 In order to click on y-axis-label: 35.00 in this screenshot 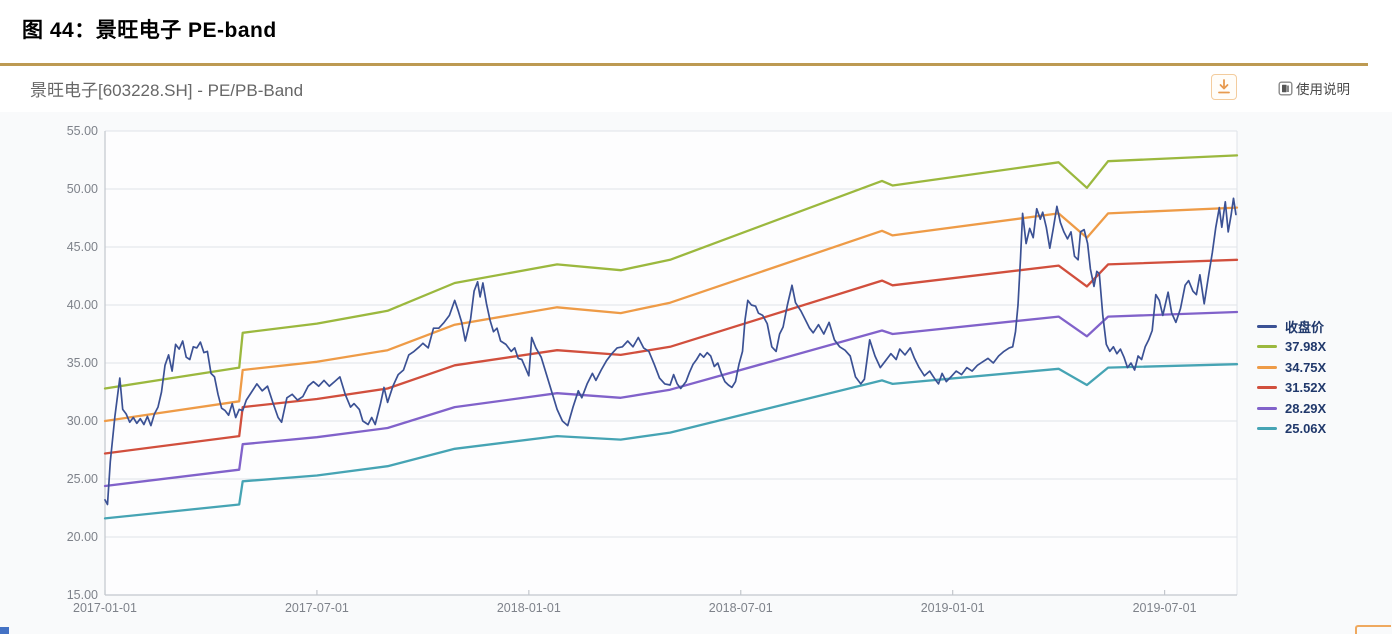, I will do `click(82, 363)`.